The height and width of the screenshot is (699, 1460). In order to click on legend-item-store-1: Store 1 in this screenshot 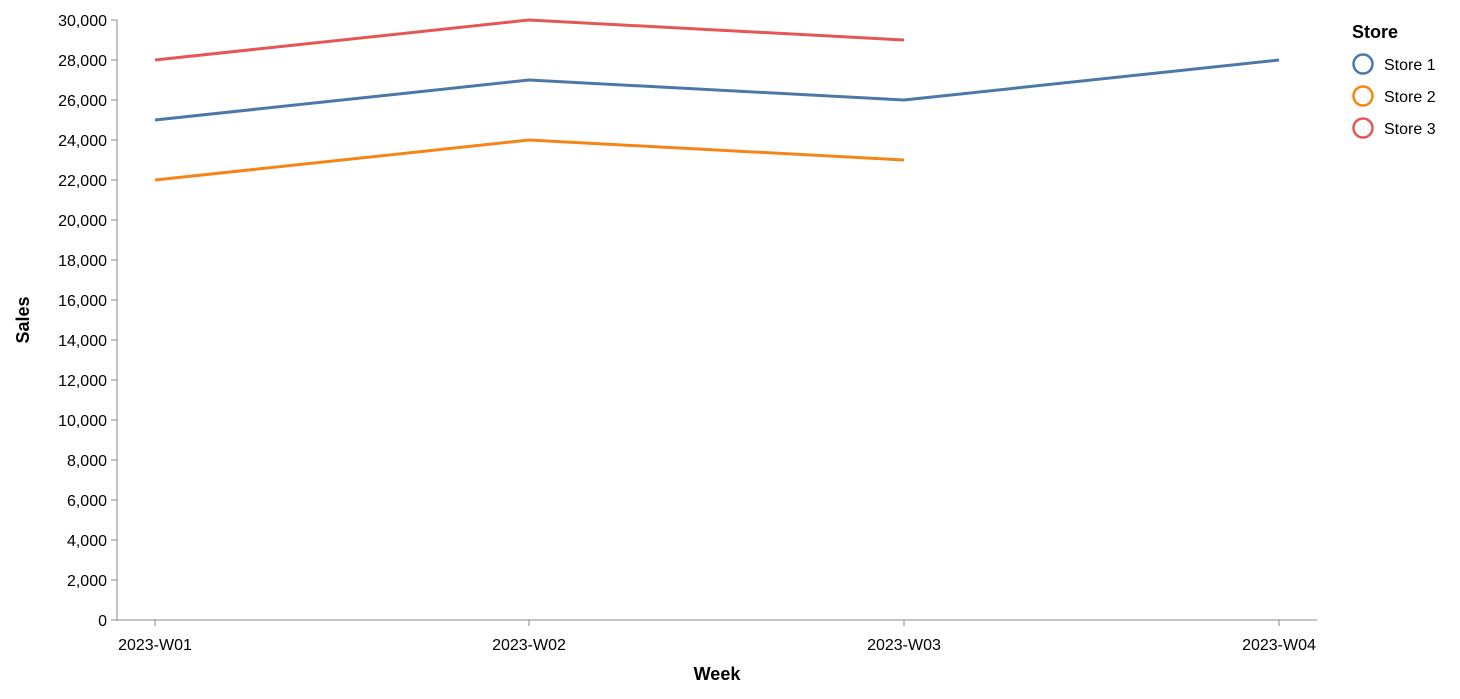, I will do `click(1394, 64)`.